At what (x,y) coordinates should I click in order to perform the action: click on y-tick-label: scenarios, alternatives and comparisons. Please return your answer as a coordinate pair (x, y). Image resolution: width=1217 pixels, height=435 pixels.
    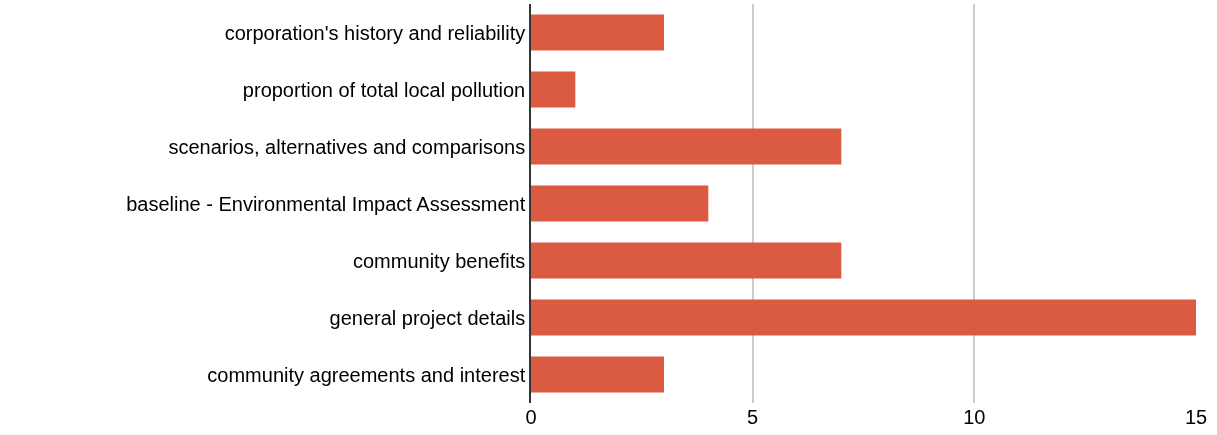
    Looking at the image, I should click on (347, 146).